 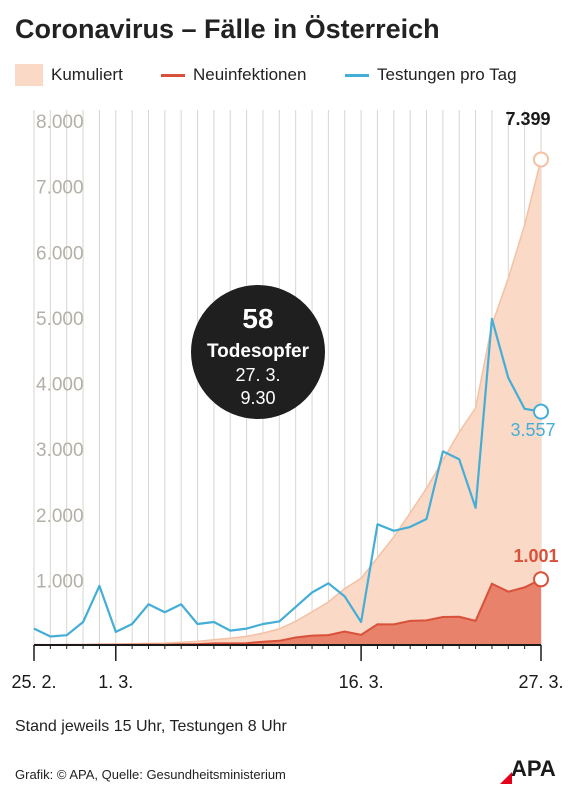 What do you see at coordinates (506, 778) in the screenshot?
I see `apa-logo-mark` at bounding box center [506, 778].